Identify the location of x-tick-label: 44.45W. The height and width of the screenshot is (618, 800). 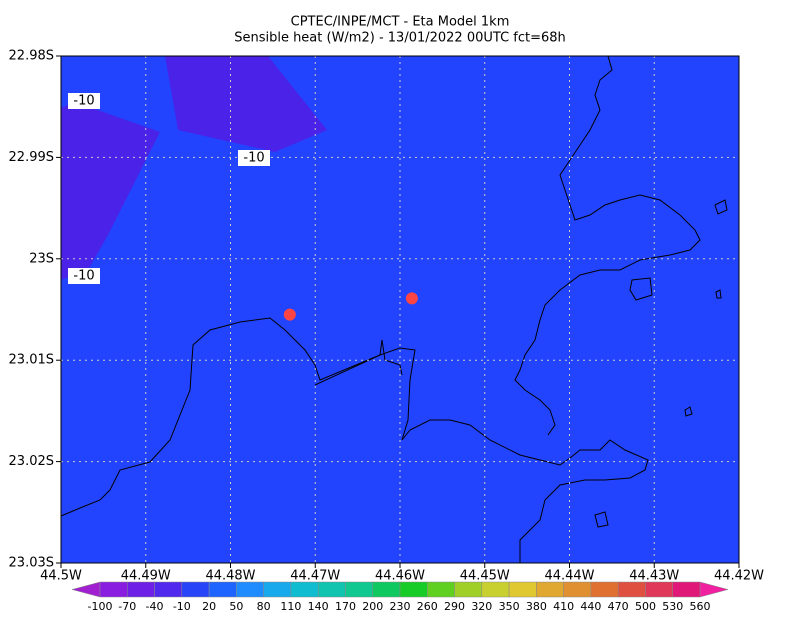
(485, 576).